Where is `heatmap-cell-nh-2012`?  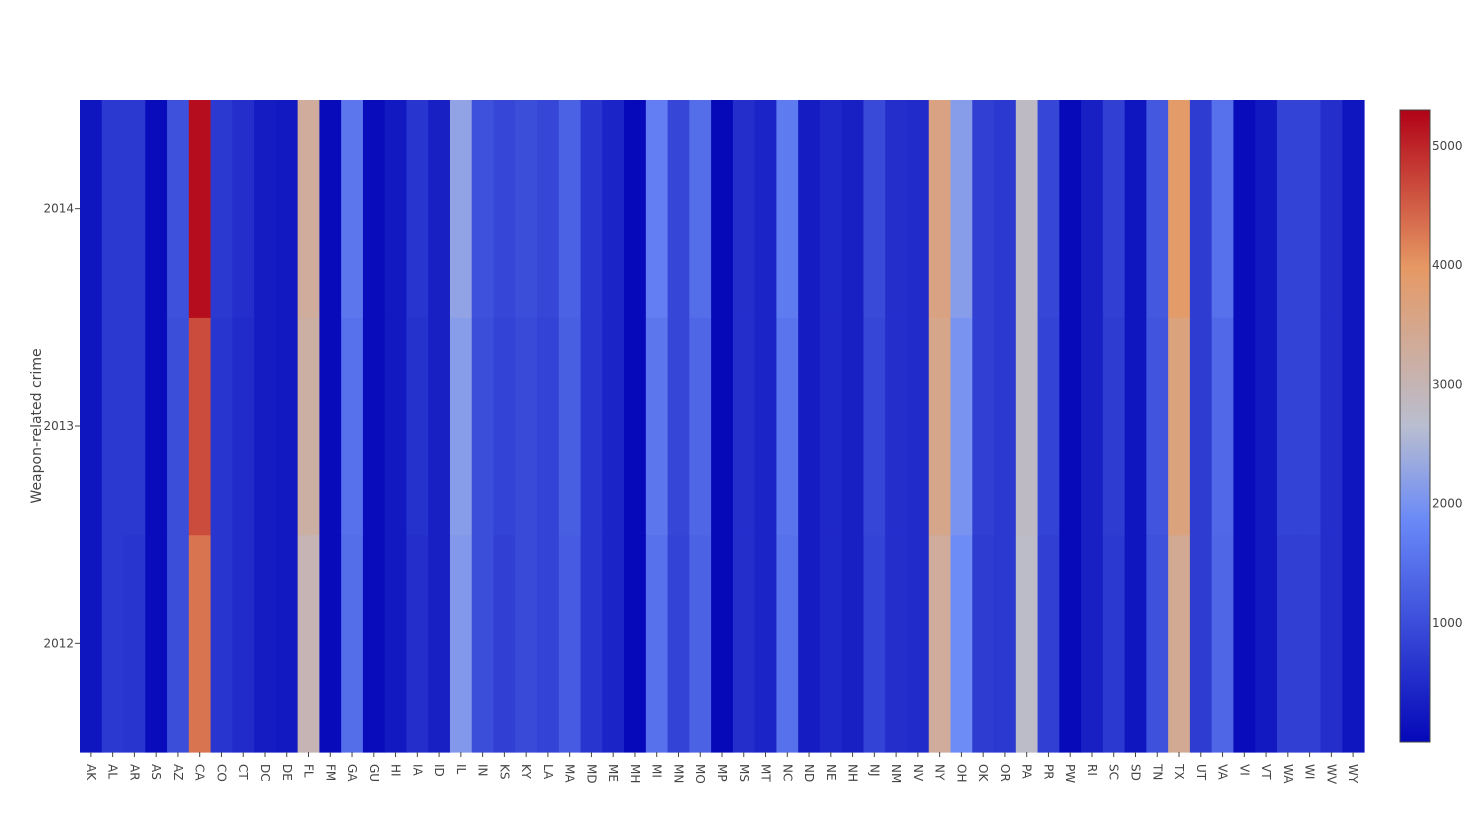
heatmap-cell-nh-2012 is located at coordinates (853, 643).